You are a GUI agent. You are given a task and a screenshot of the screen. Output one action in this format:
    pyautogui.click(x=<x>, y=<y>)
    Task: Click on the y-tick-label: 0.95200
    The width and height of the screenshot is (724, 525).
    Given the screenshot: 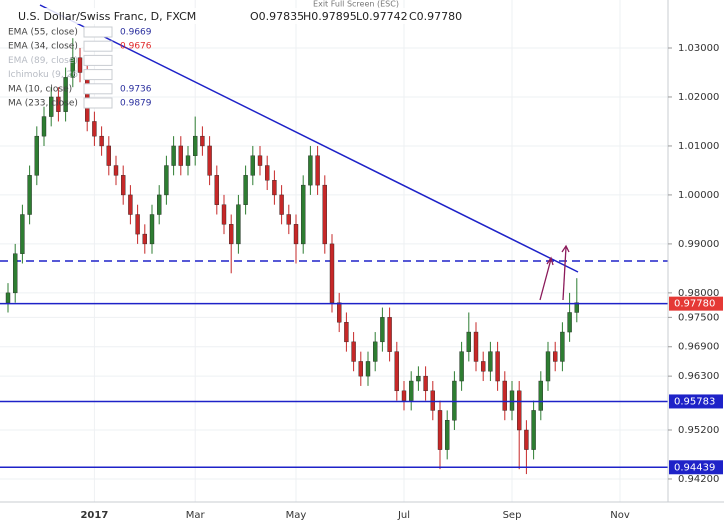 What is the action you would take?
    pyautogui.click(x=698, y=430)
    